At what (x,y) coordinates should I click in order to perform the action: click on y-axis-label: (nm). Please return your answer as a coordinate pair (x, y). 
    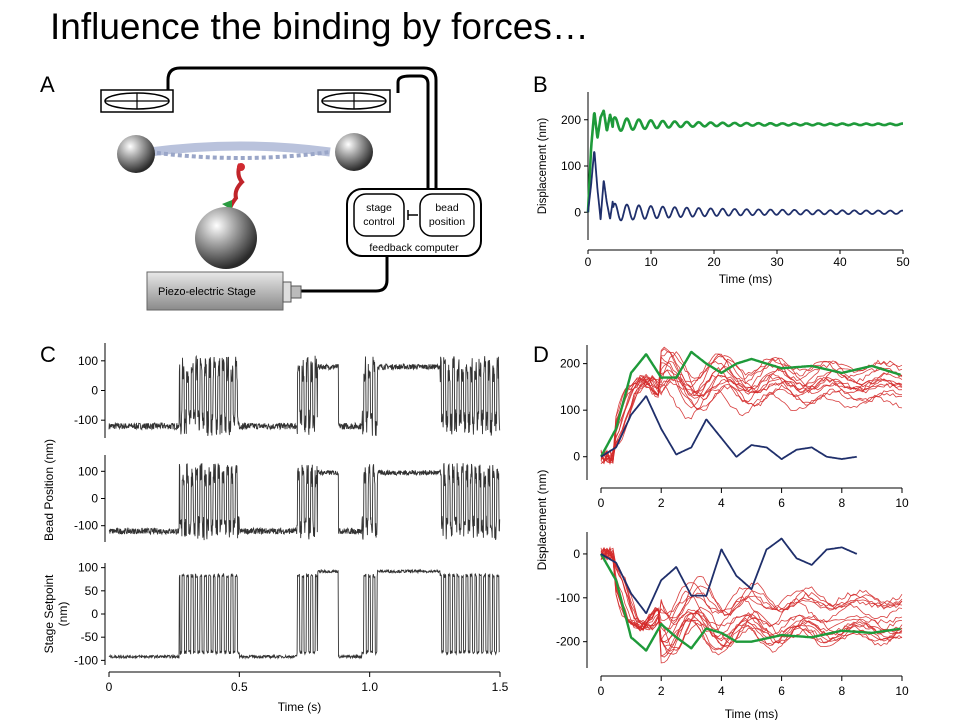
    Looking at the image, I should click on (63, 614).